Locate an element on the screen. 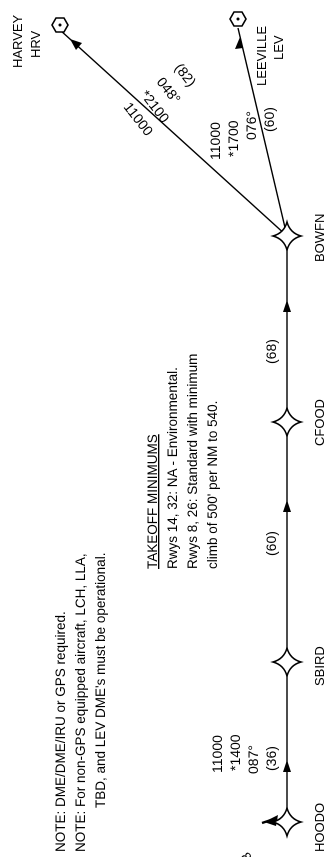  navaid-harvey-ident: HRV is located at coordinates (35, 44).